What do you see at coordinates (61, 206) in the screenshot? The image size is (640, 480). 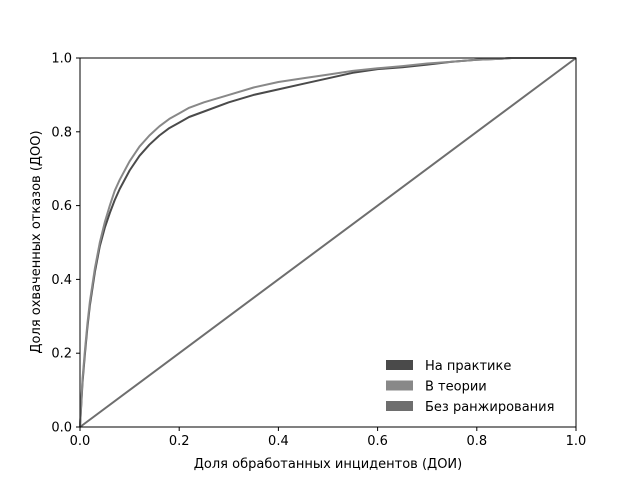 I see `y-tick-label: 0.6` at bounding box center [61, 206].